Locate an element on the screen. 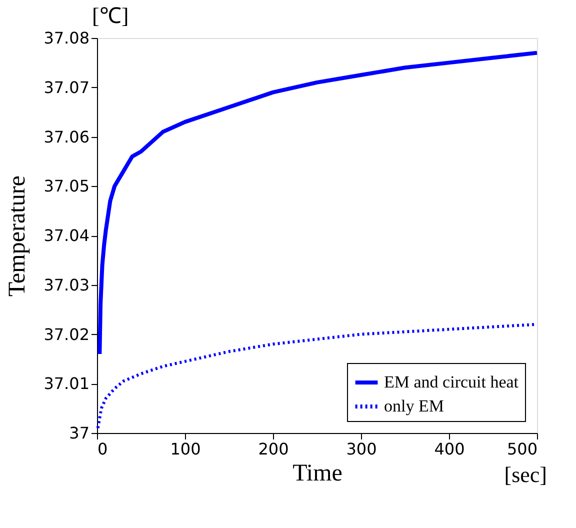 Image resolution: width=576 pixels, height=528 pixels. x-tick-label: 200 is located at coordinates (273, 449).